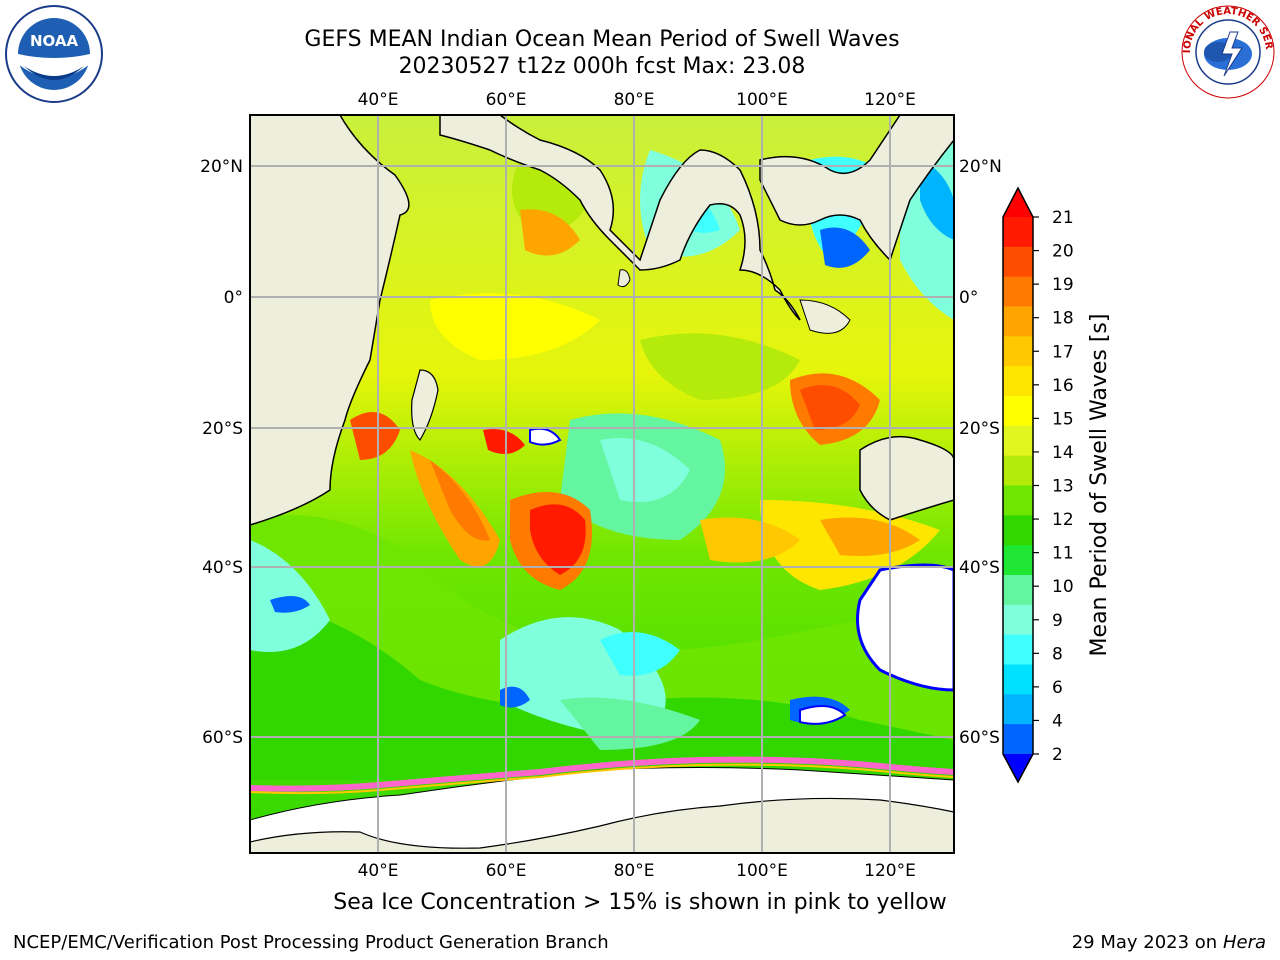  I want to click on colorbar-tick-label: 13, so click(1063, 487).